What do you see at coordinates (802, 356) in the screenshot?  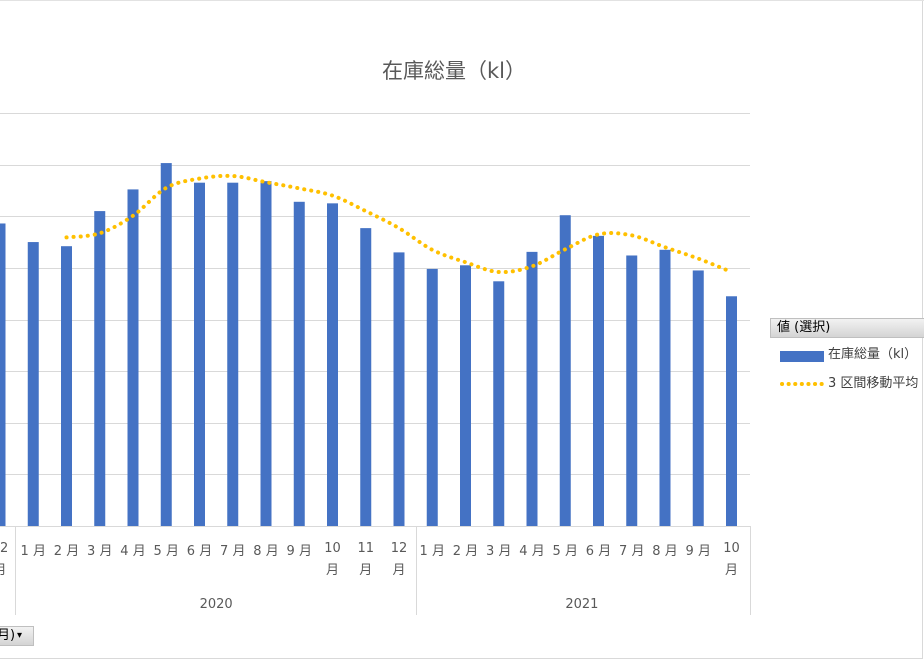 I see `legend-swatch-bar` at bounding box center [802, 356].